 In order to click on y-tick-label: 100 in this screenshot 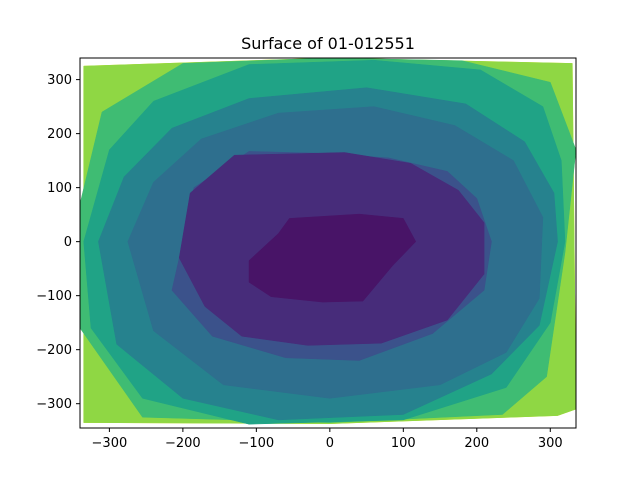, I will do `click(59, 188)`.